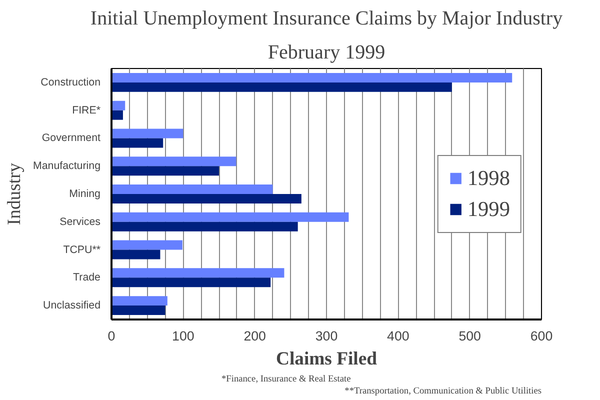  What do you see at coordinates (87, 278) in the screenshot?
I see `y-tick-label: Trade` at bounding box center [87, 278].